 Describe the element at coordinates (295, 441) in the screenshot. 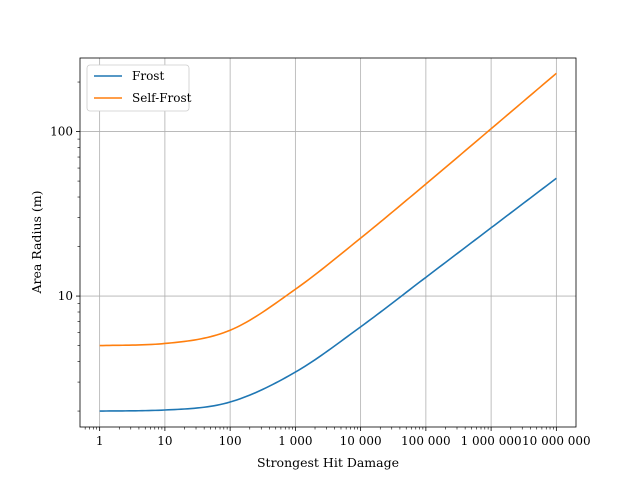

I see `x-tick-label: 1 000` at that location.